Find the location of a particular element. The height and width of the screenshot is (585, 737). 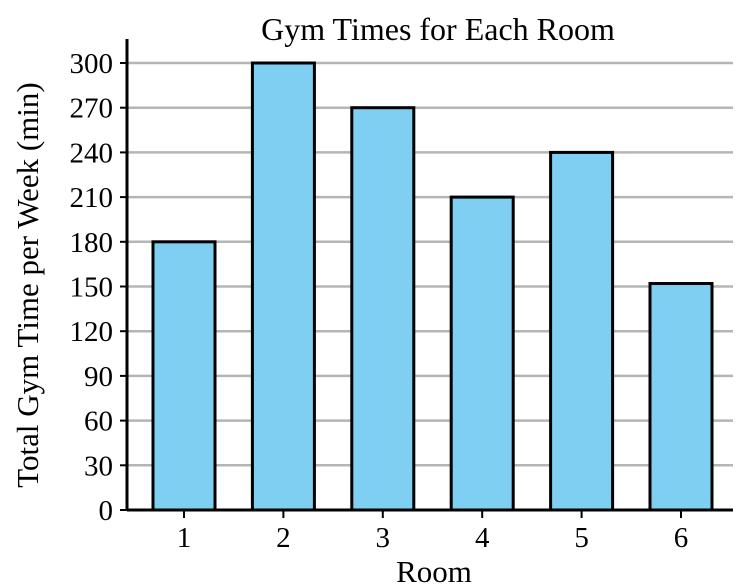

y-tick-label: 210 is located at coordinates (92, 198).